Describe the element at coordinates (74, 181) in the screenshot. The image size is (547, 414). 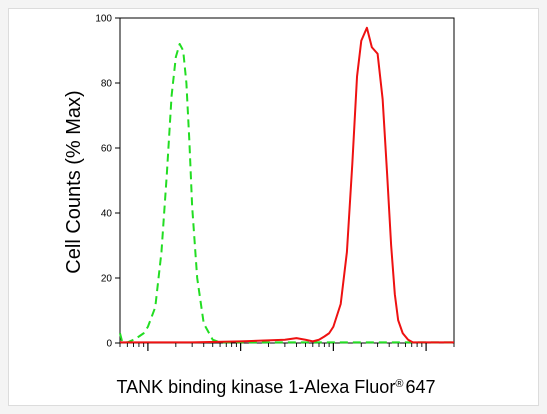
I see `y-axis-label: Cell Counts (% Max)` at that location.